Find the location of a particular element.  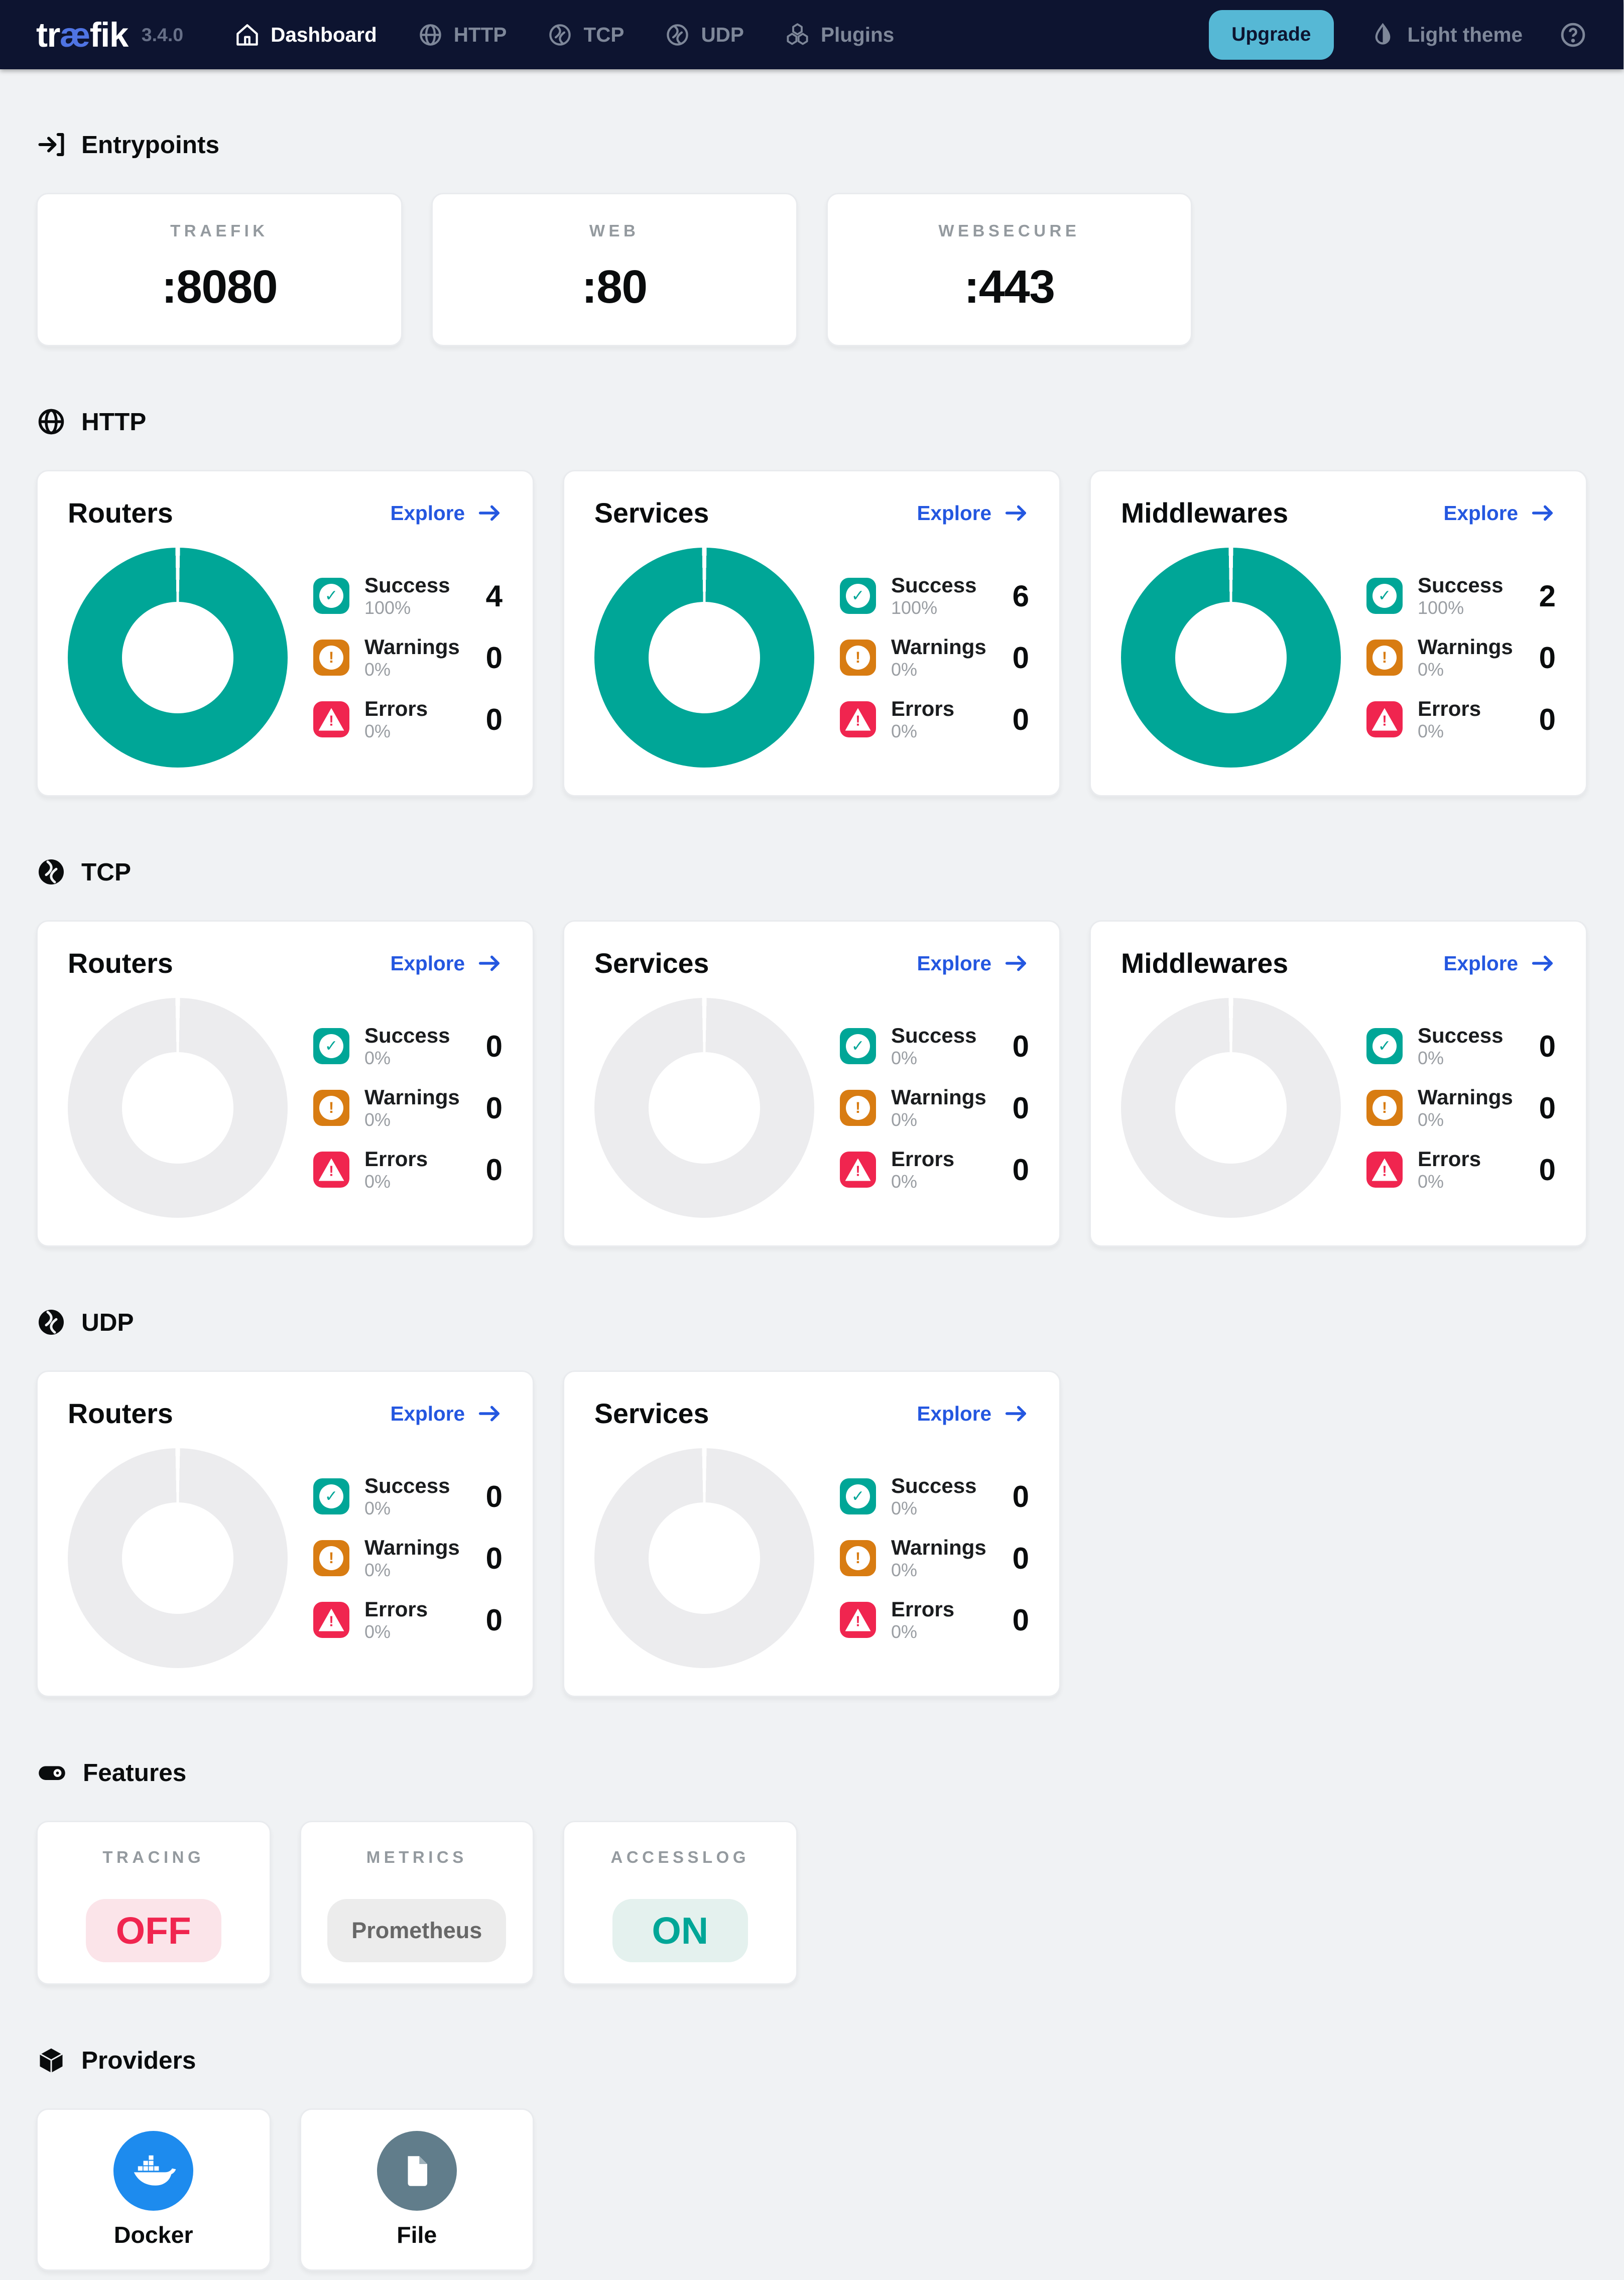

nav-item-plugins: Plugins is located at coordinates (839, 35).